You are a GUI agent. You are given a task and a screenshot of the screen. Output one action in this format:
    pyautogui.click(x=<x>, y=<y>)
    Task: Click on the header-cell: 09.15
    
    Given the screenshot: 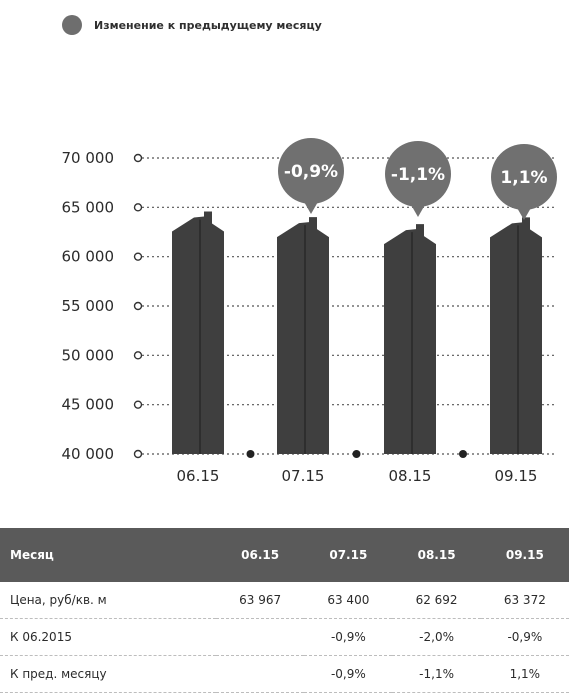 What is the action you would take?
    pyautogui.click(x=524, y=555)
    